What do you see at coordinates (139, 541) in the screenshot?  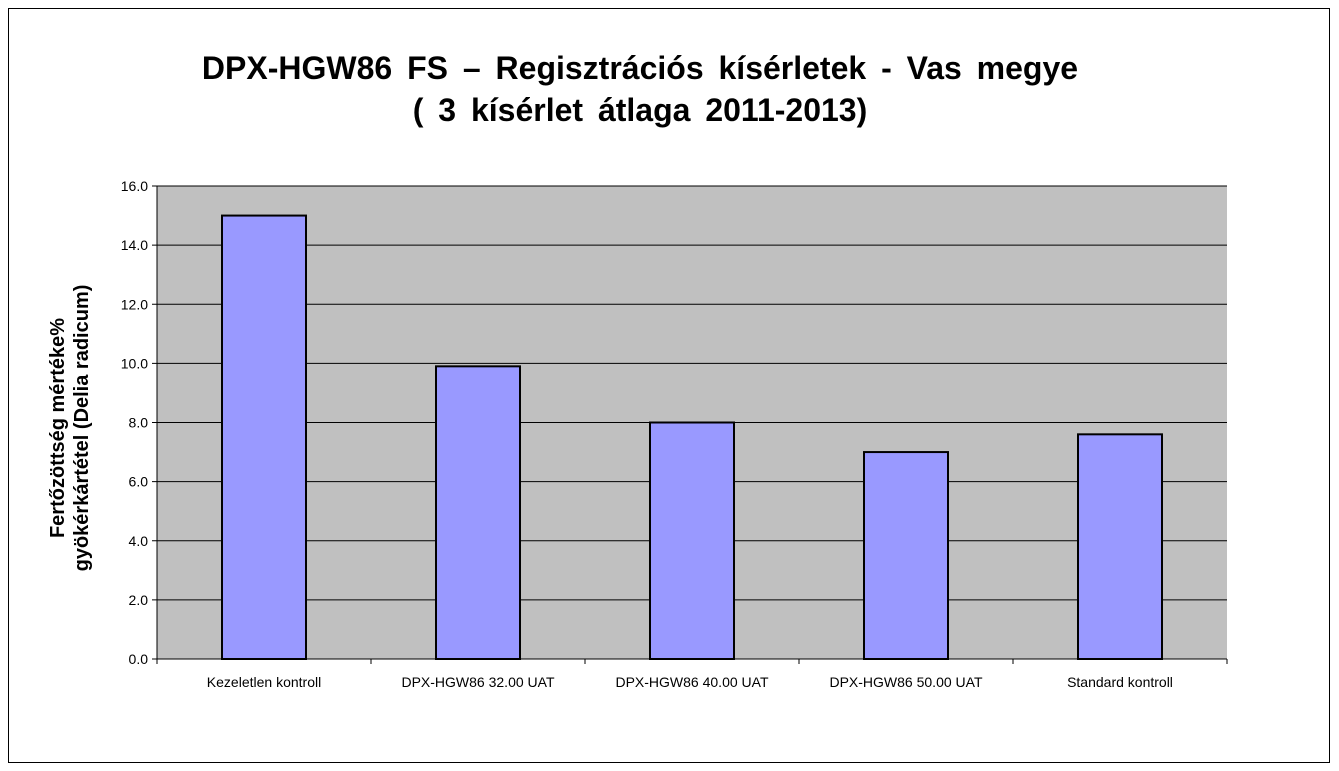 I see `y-tick-label: 4.0` at bounding box center [139, 541].